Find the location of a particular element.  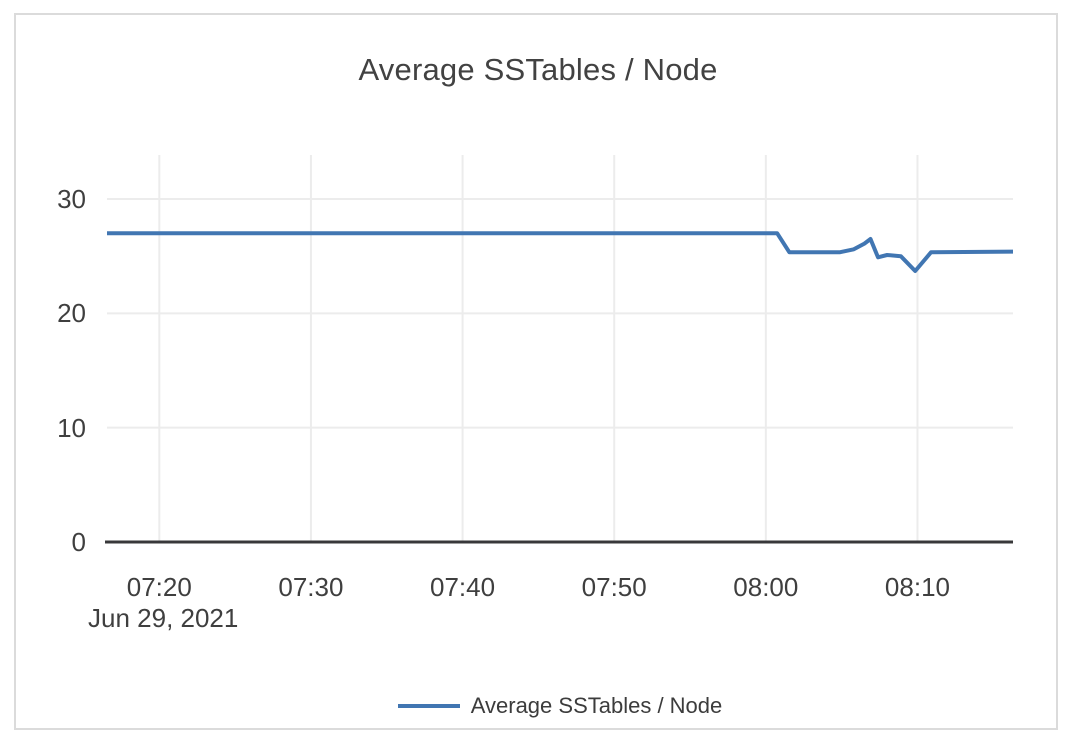

y-tick-label: 20 is located at coordinates (71, 313).